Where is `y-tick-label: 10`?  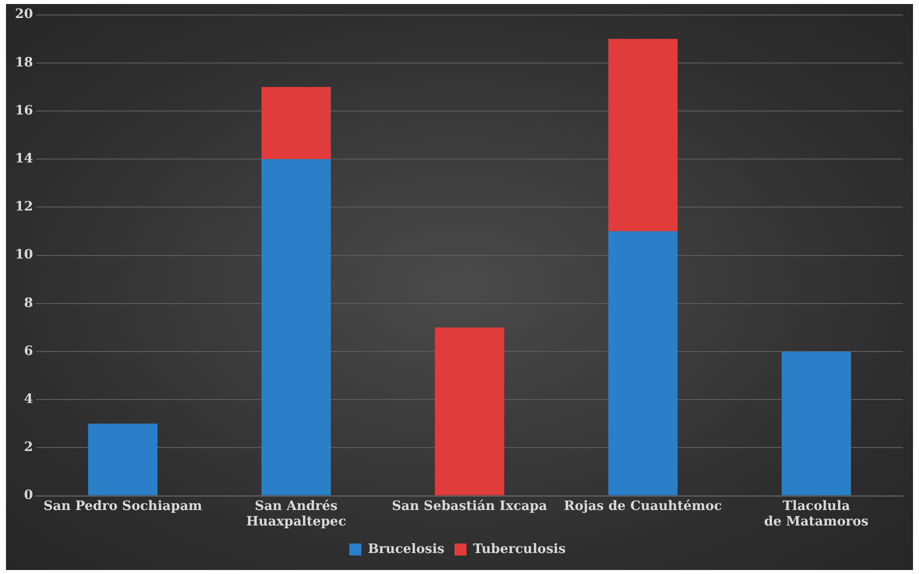 y-tick-label: 10 is located at coordinates (24, 255).